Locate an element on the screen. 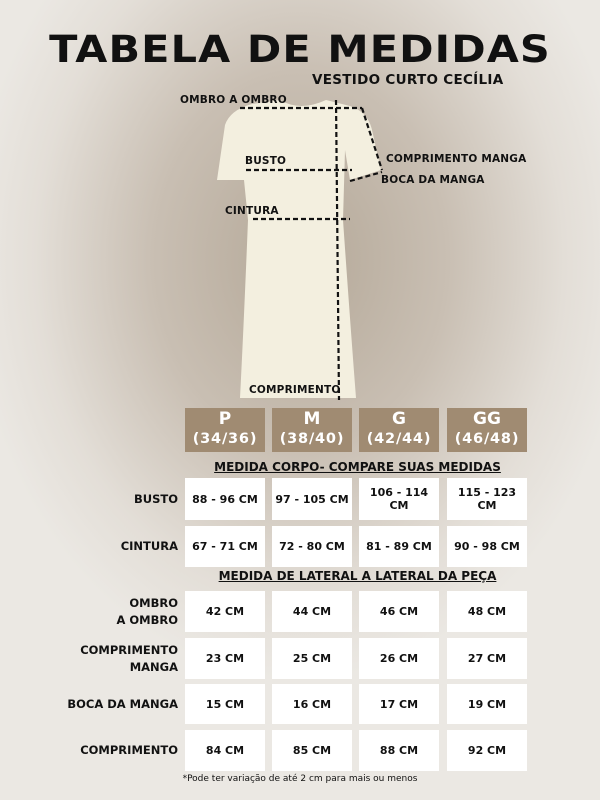 The image size is (600, 800). size-header-gg: GG (46/48) is located at coordinates (487, 430).